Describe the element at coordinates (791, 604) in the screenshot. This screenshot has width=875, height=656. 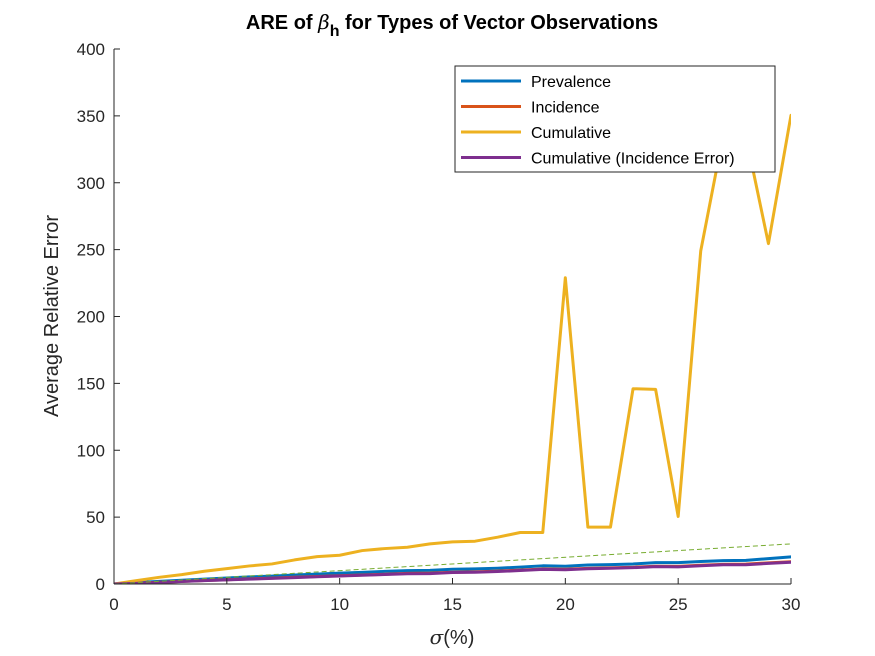
I see `x-tick-label: 30` at that location.